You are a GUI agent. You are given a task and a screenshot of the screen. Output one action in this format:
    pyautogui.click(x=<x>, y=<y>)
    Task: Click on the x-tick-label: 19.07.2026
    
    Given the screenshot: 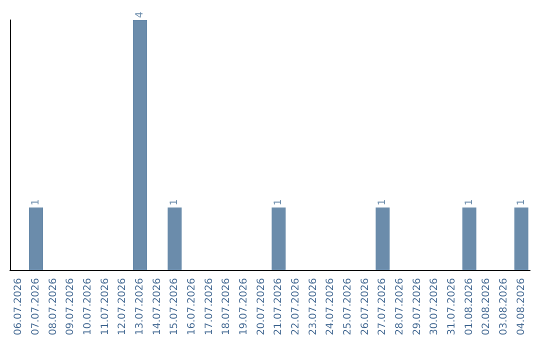 What is the action you would take?
    pyautogui.click(x=244, y=307)
    